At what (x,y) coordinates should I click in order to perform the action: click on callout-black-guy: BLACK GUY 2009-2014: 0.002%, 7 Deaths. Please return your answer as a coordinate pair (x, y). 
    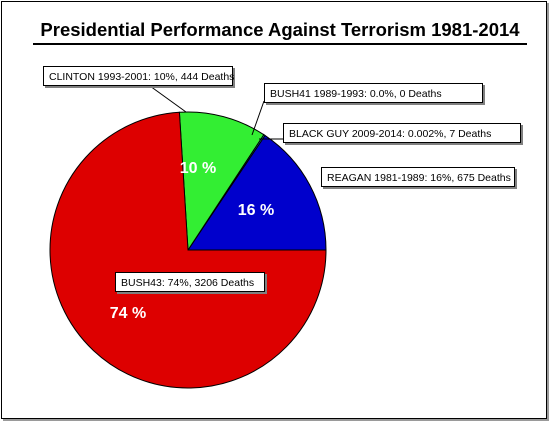
    Looking at the image, I should click on (402, 133).